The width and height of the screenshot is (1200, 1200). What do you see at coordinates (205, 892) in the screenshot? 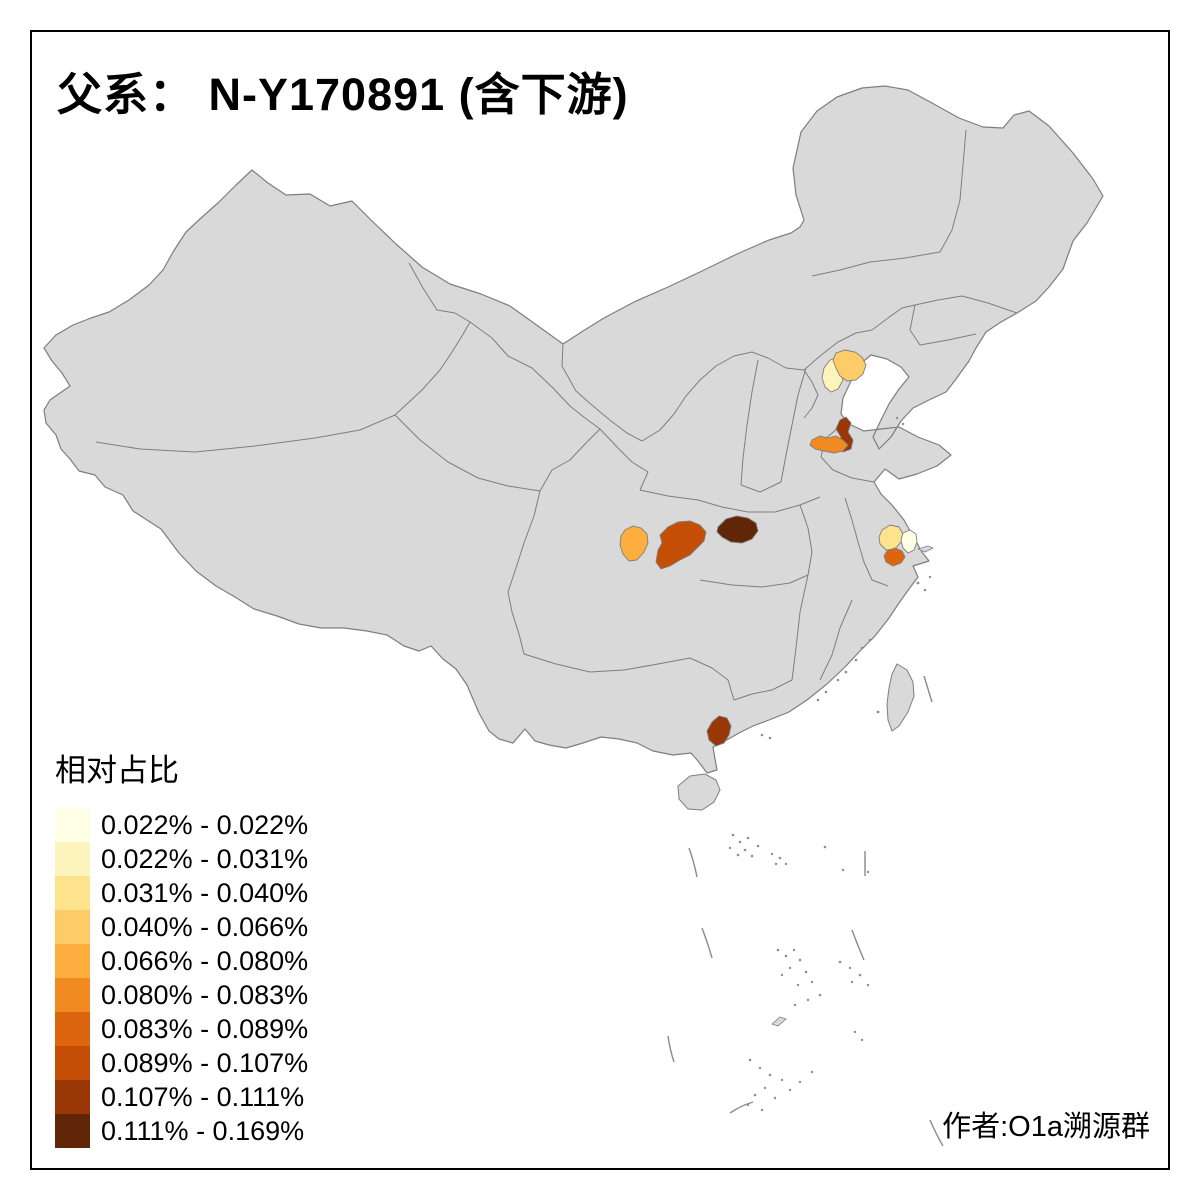
I see `legend-label: 0.031% - 0.040%` at bounding box center [205, 892].